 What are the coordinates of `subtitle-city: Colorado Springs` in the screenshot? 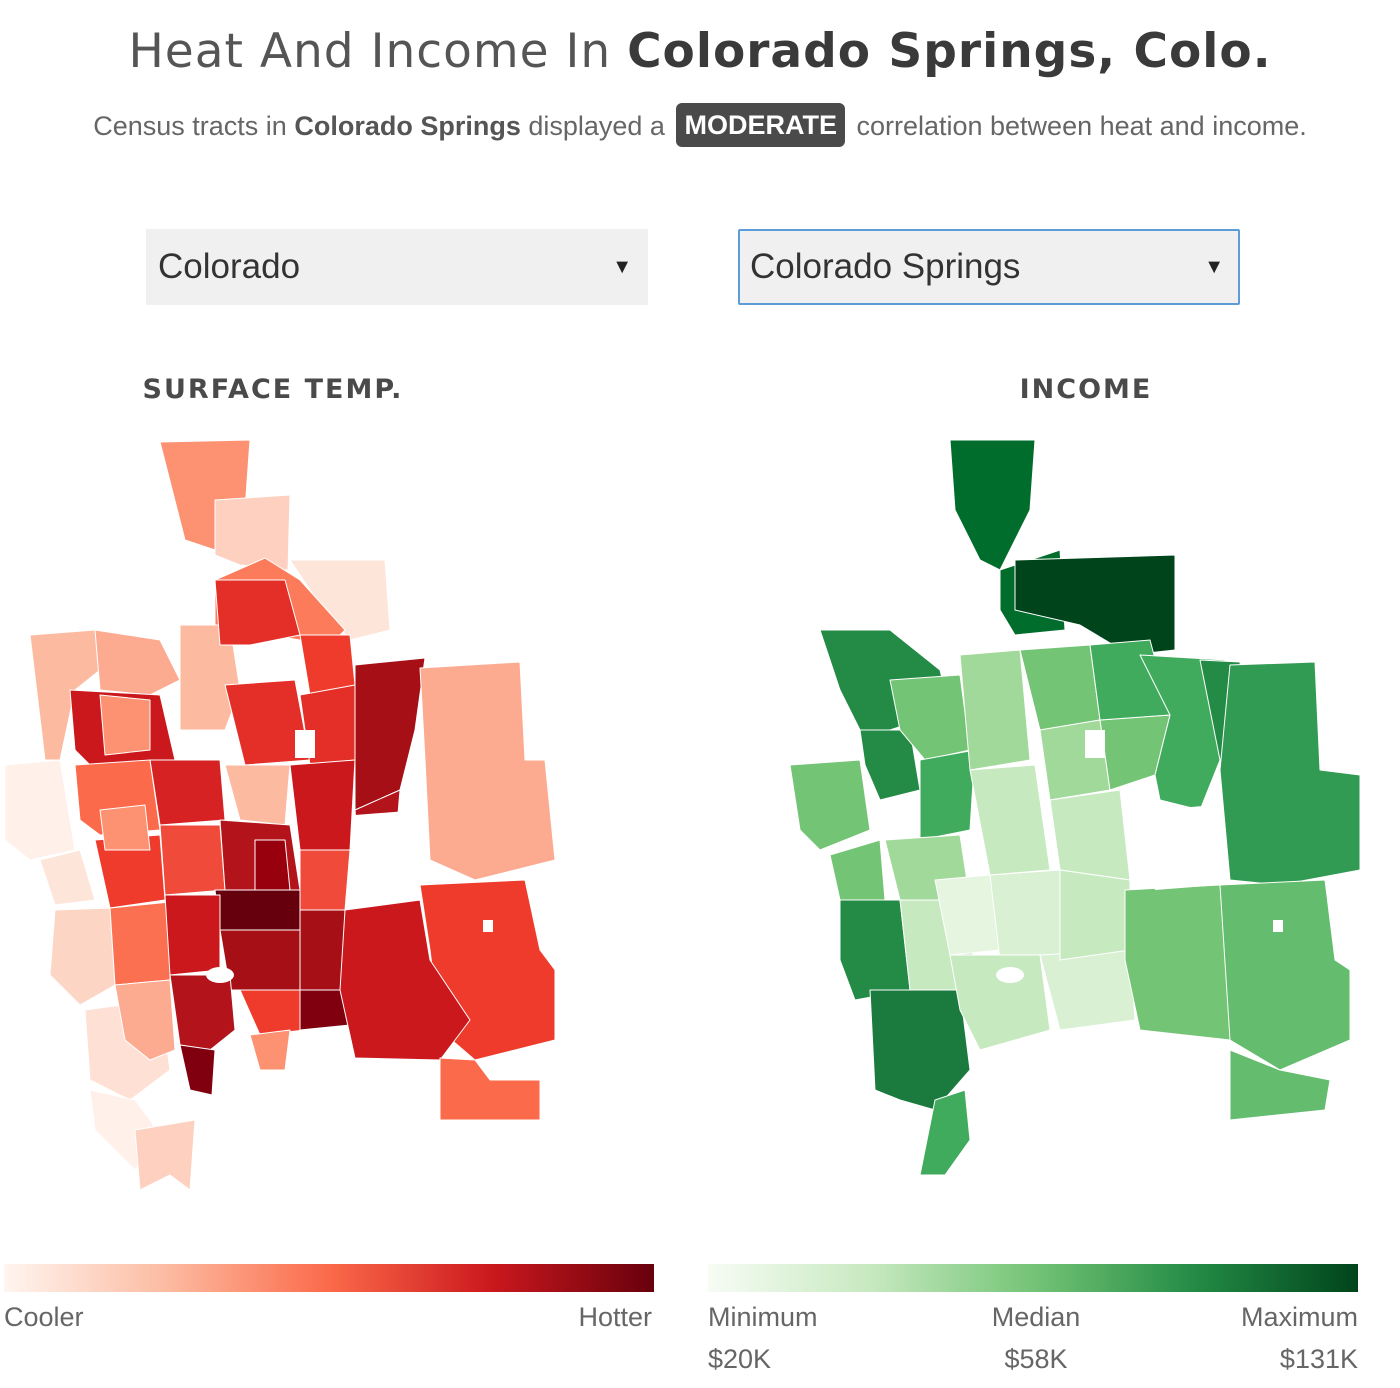 It's located at (407, 126).